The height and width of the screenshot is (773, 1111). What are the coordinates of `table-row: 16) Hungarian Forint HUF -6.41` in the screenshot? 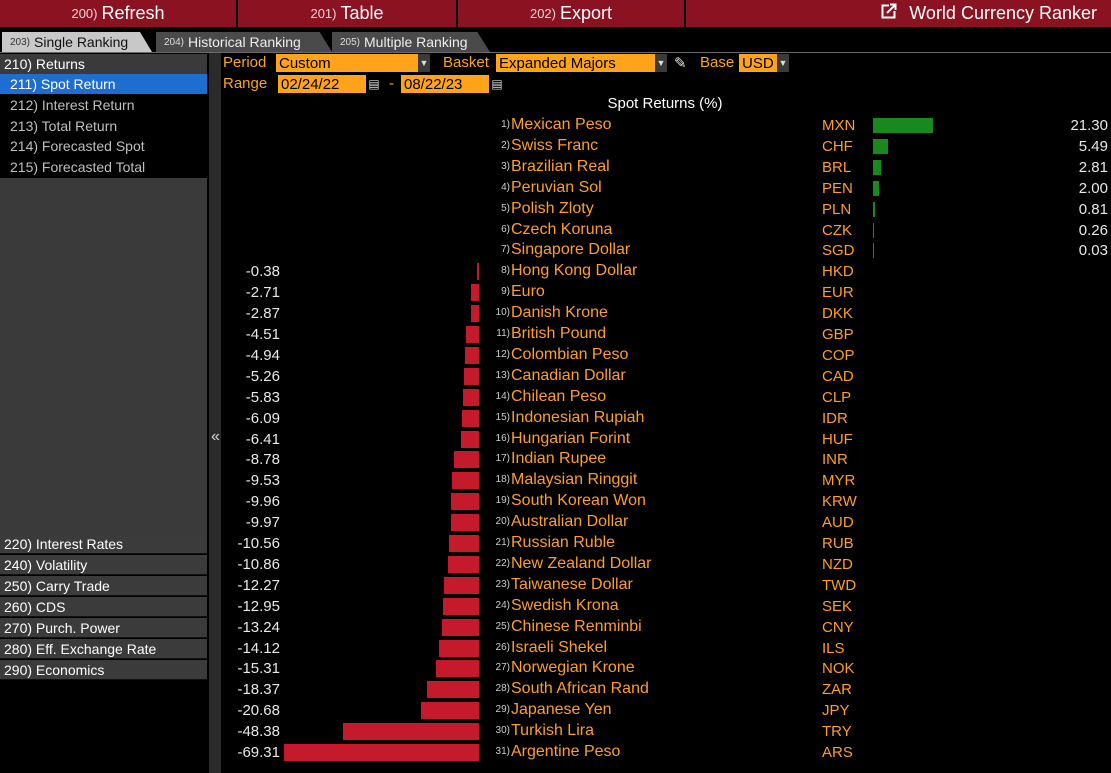 It's located at (666, 439).